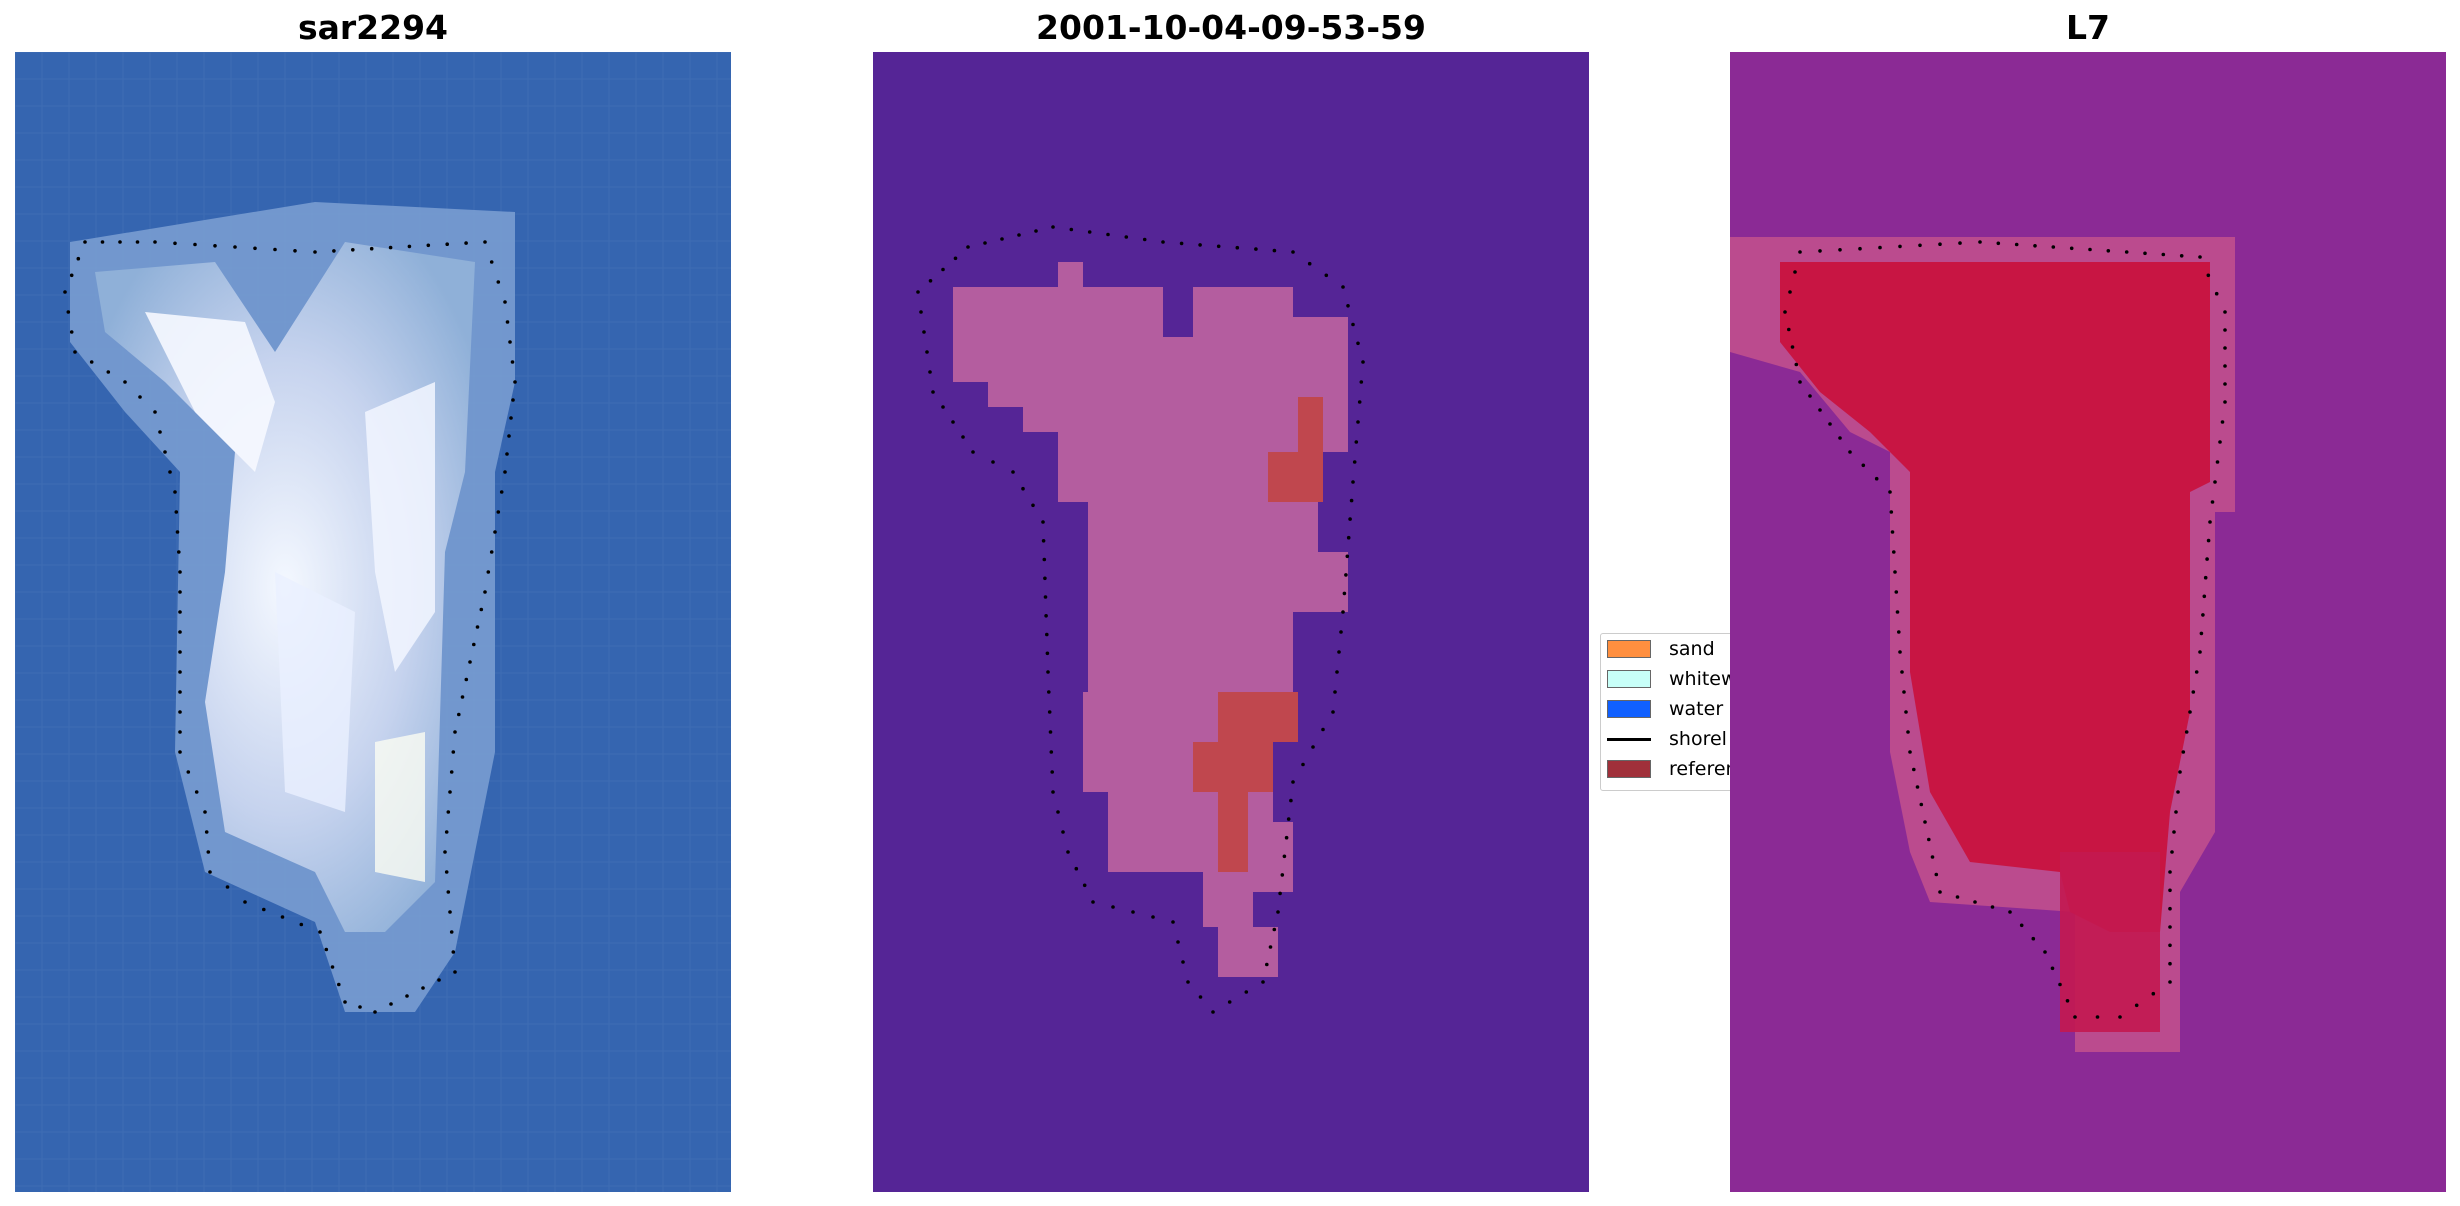  Describe the element at coordinates (1696, 709) in the screenshot. I see `legend-label: water` at that location.